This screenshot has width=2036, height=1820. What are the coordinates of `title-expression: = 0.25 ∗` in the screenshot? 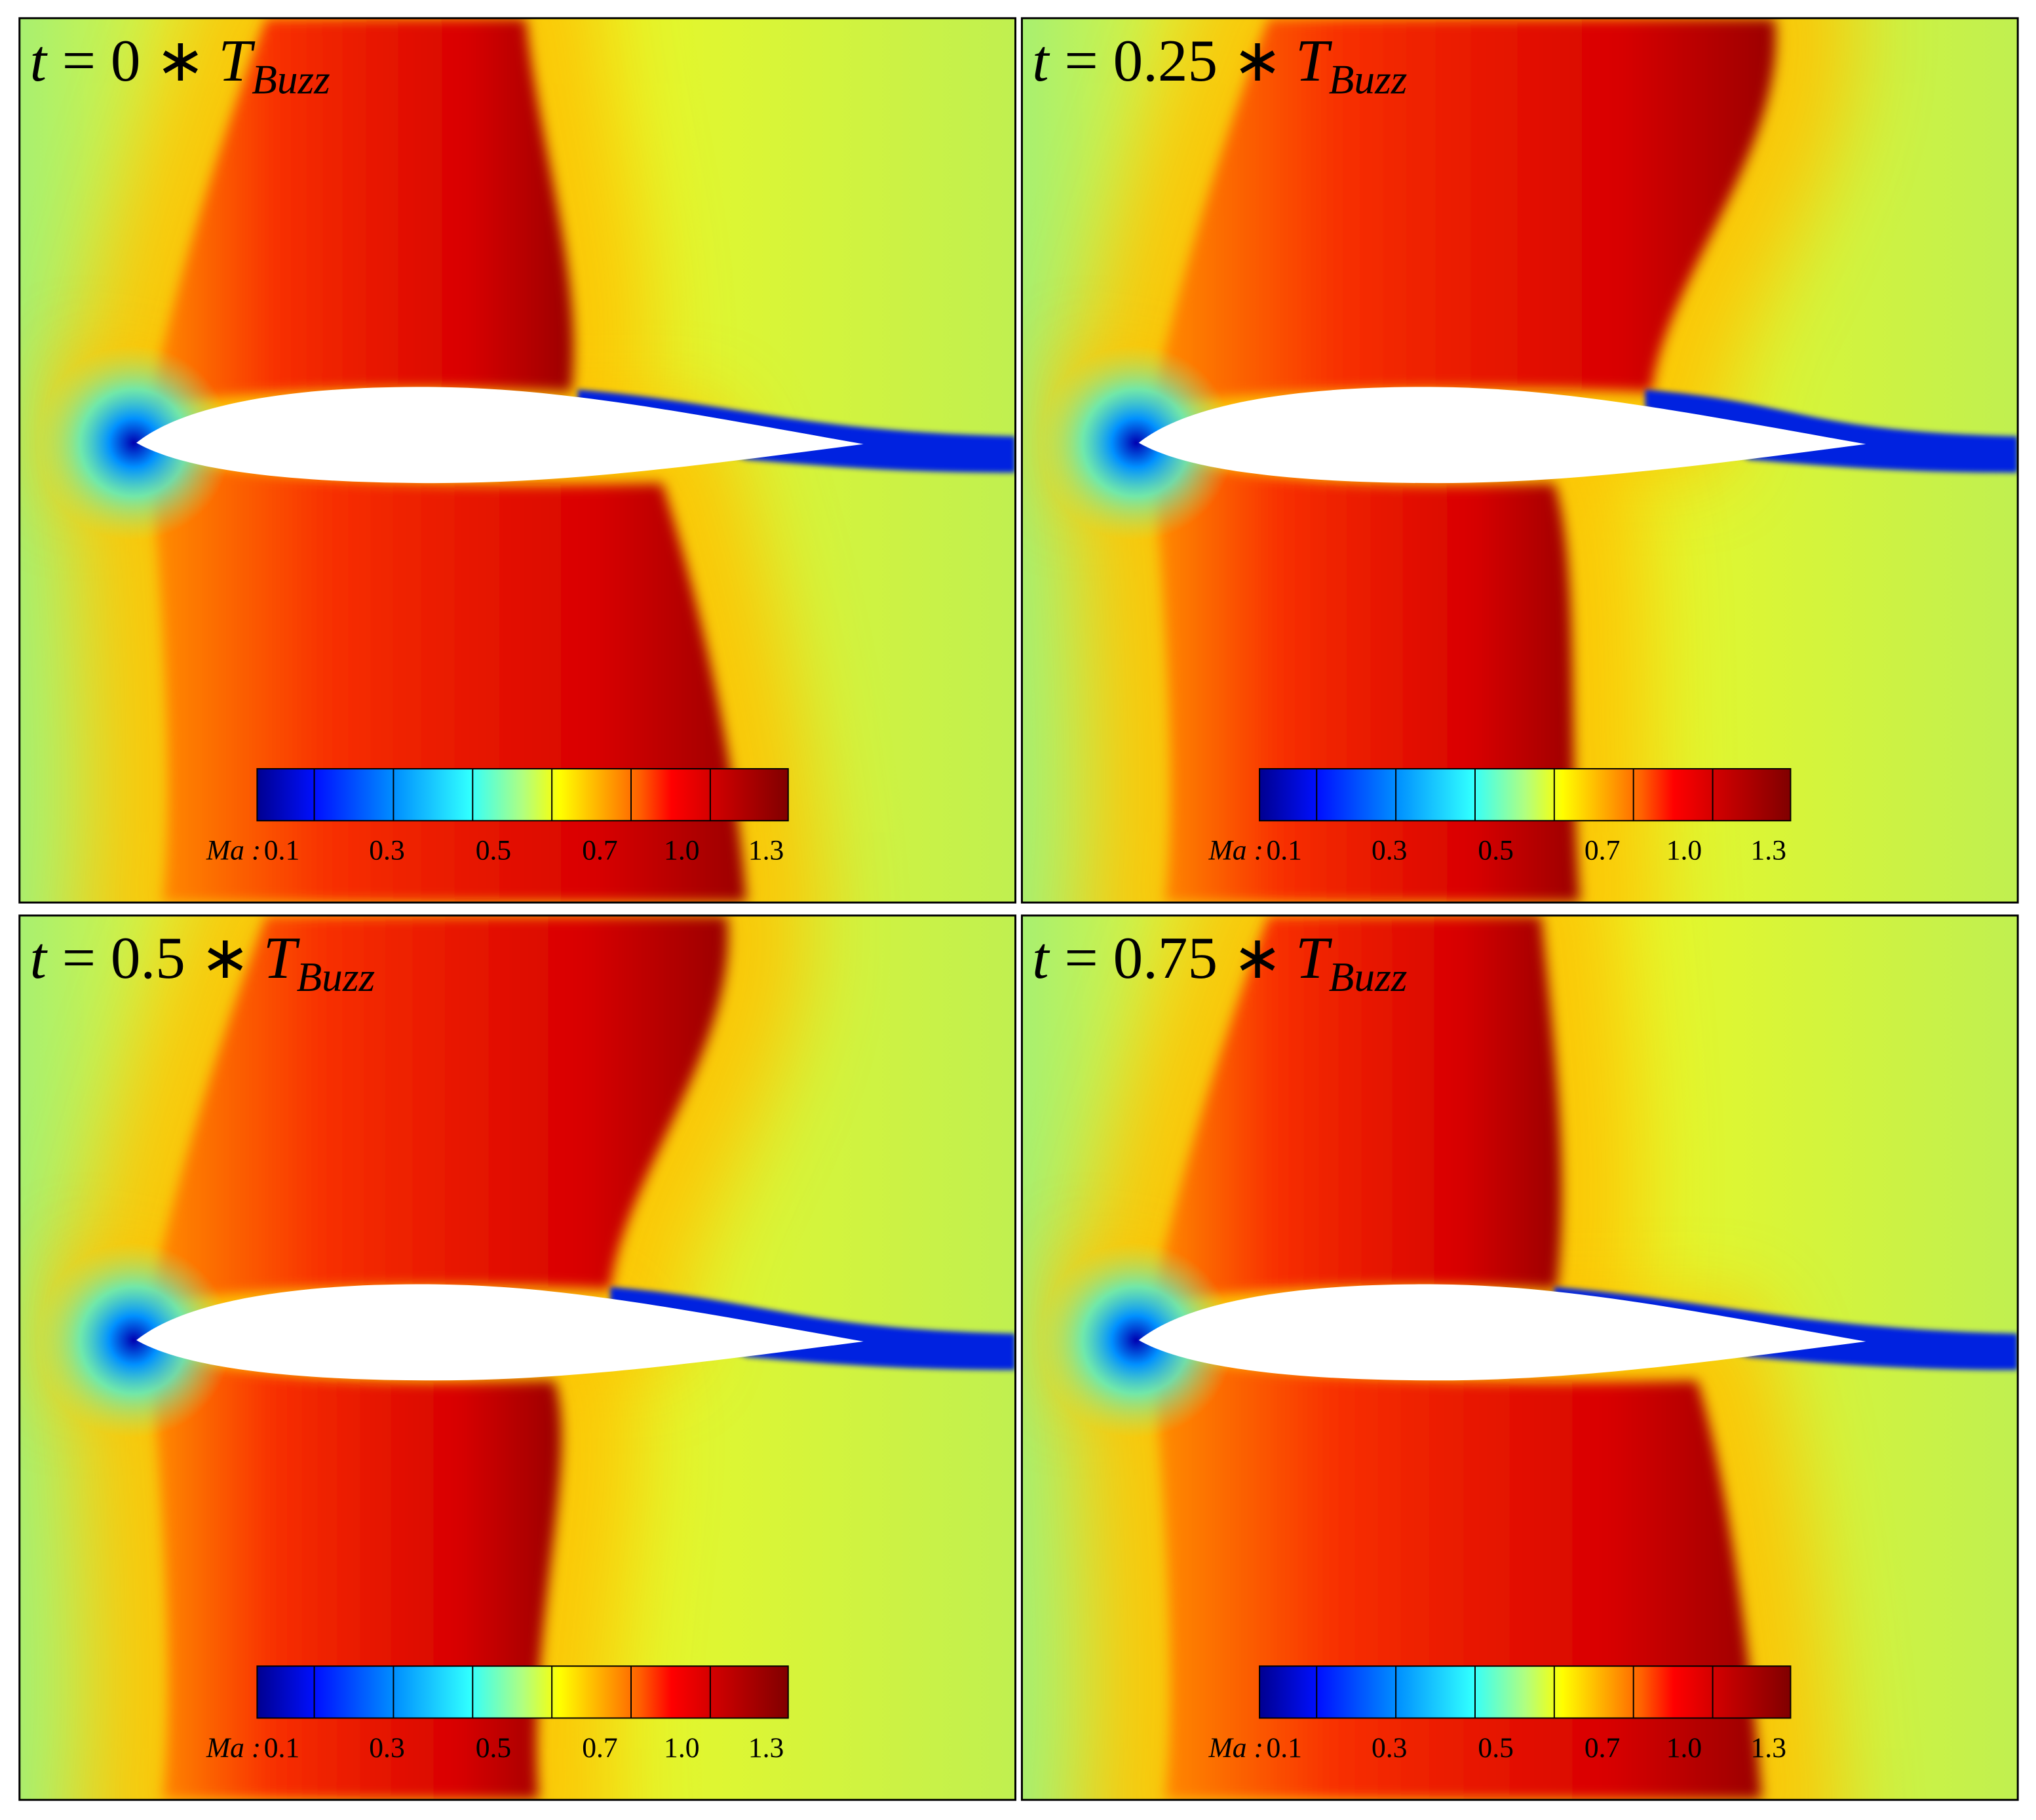 It's located at (1173, 61).